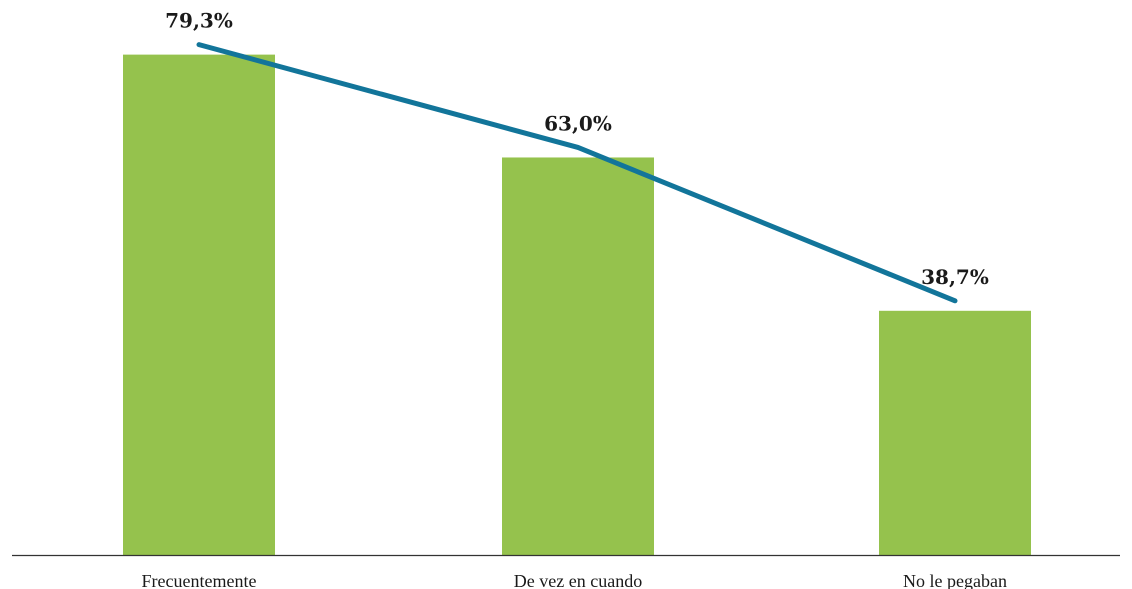 This screenshot has height=589, width=1132. Describe the element at coordinates (199, 304) in the screenshot. I see `bar-frecuentemente` at that location.